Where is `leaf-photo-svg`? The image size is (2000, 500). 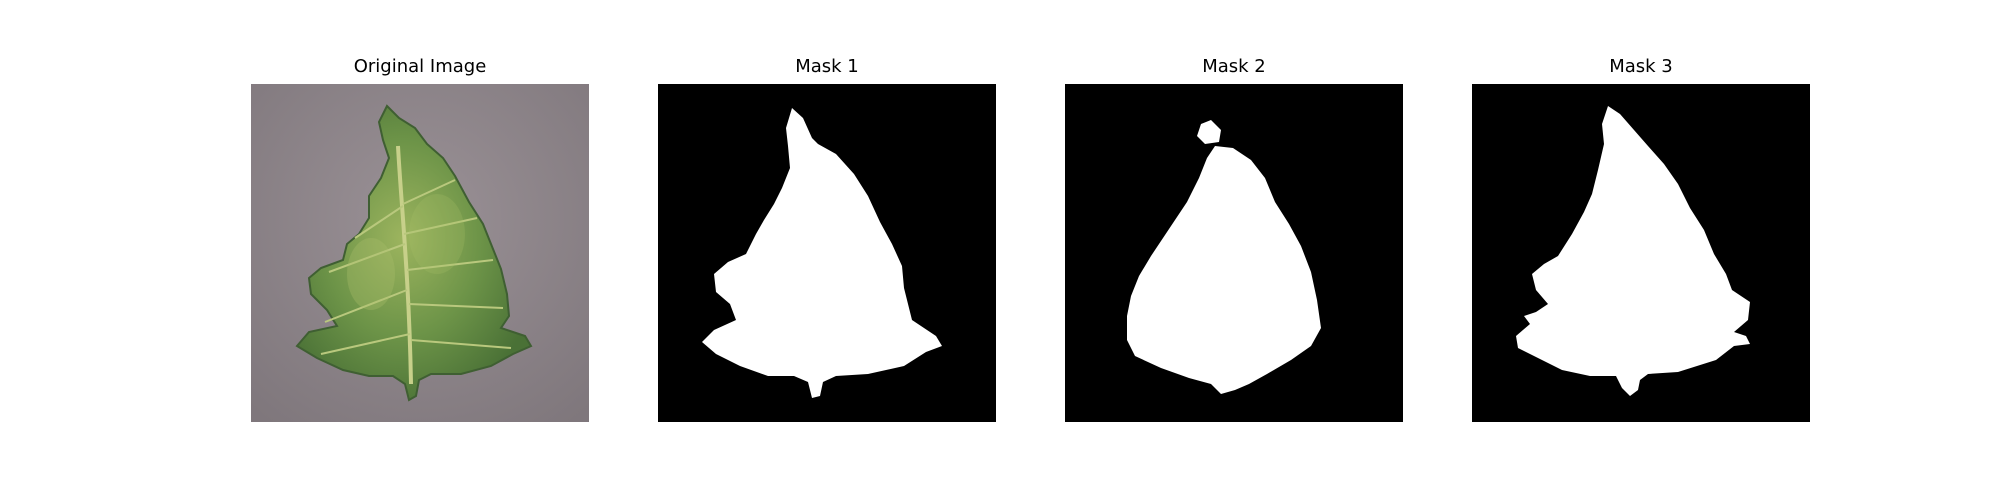 leaf-photo-svg is located at coordinates (420, 253).